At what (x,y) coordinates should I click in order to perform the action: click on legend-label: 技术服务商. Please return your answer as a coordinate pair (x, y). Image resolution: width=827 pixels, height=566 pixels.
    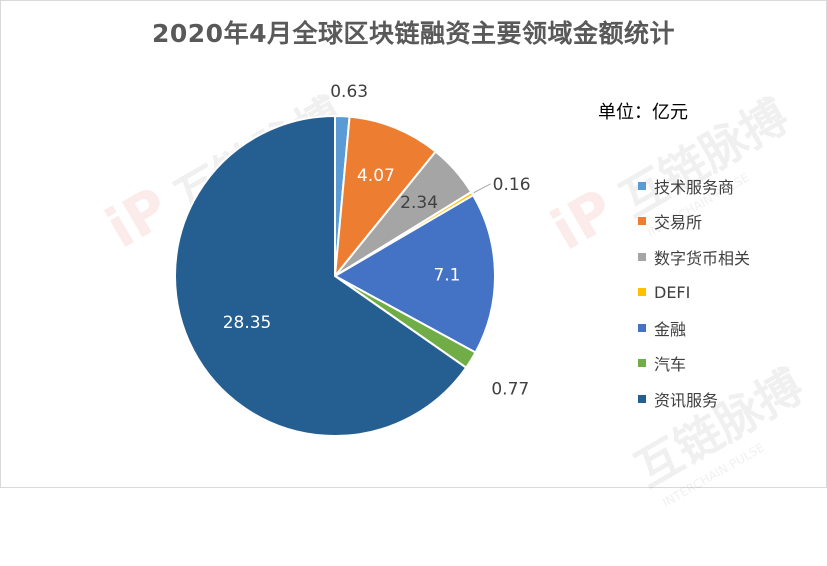
    Looking at the image, I should click on (694, 187).